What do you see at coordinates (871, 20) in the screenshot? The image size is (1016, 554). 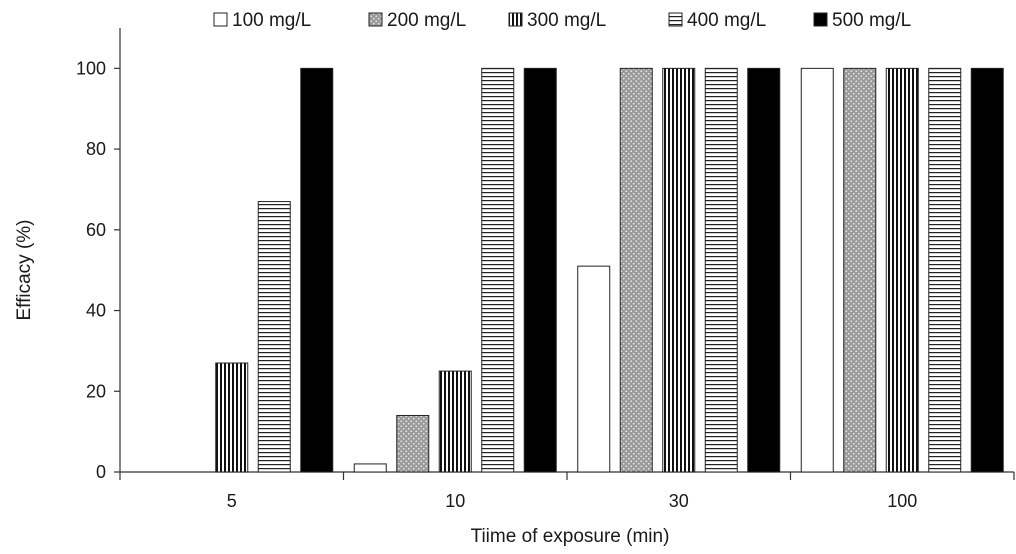 I see `legend-label: 500 mg/L` at bounding box center [871, 20].